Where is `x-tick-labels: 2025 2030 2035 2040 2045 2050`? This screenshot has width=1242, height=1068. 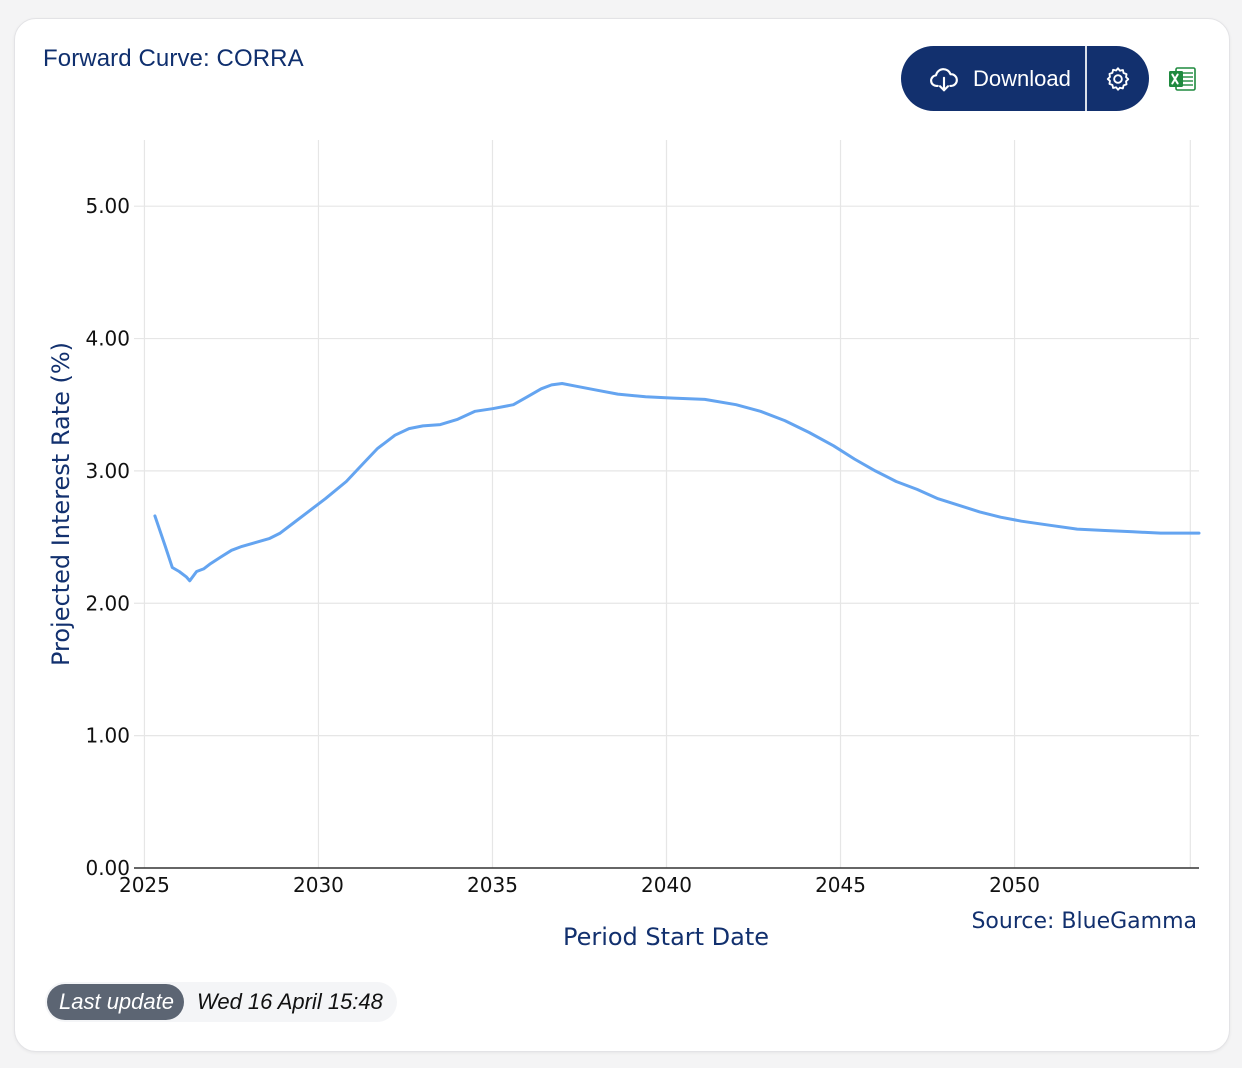 x-tick-labels: 2025 2030 2035 2040 2045 2050 is located at coordinates (579, 885).